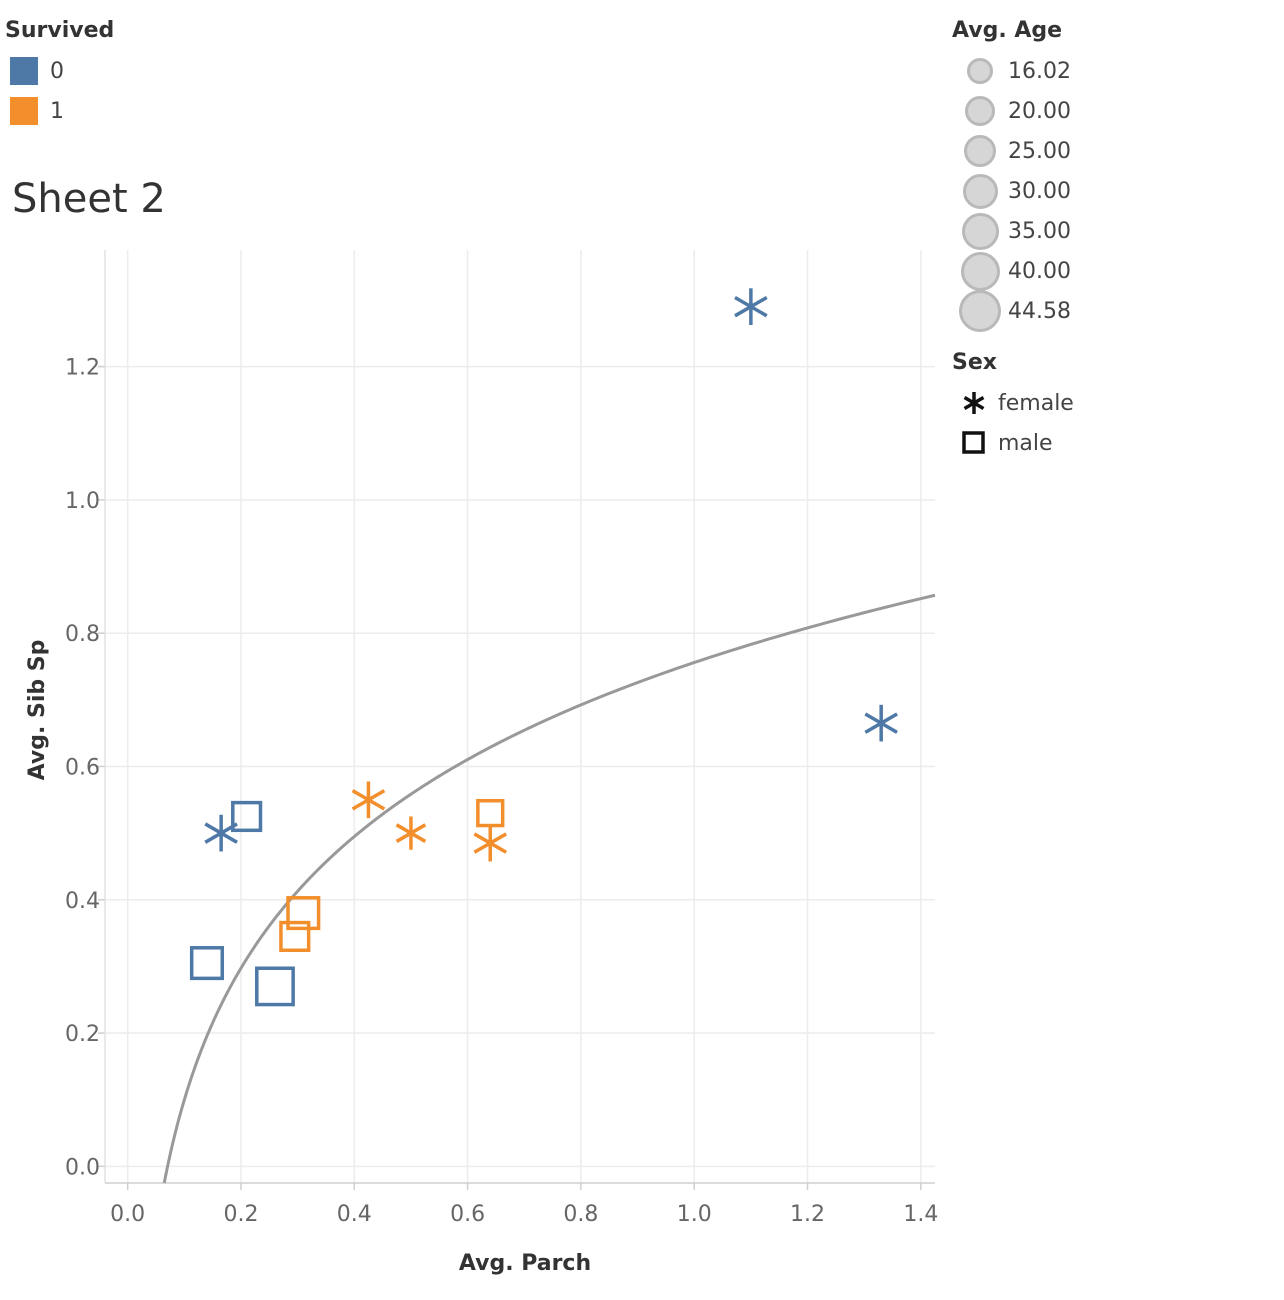  I want to click on legend-survived-label: 1, so click(57, 111).